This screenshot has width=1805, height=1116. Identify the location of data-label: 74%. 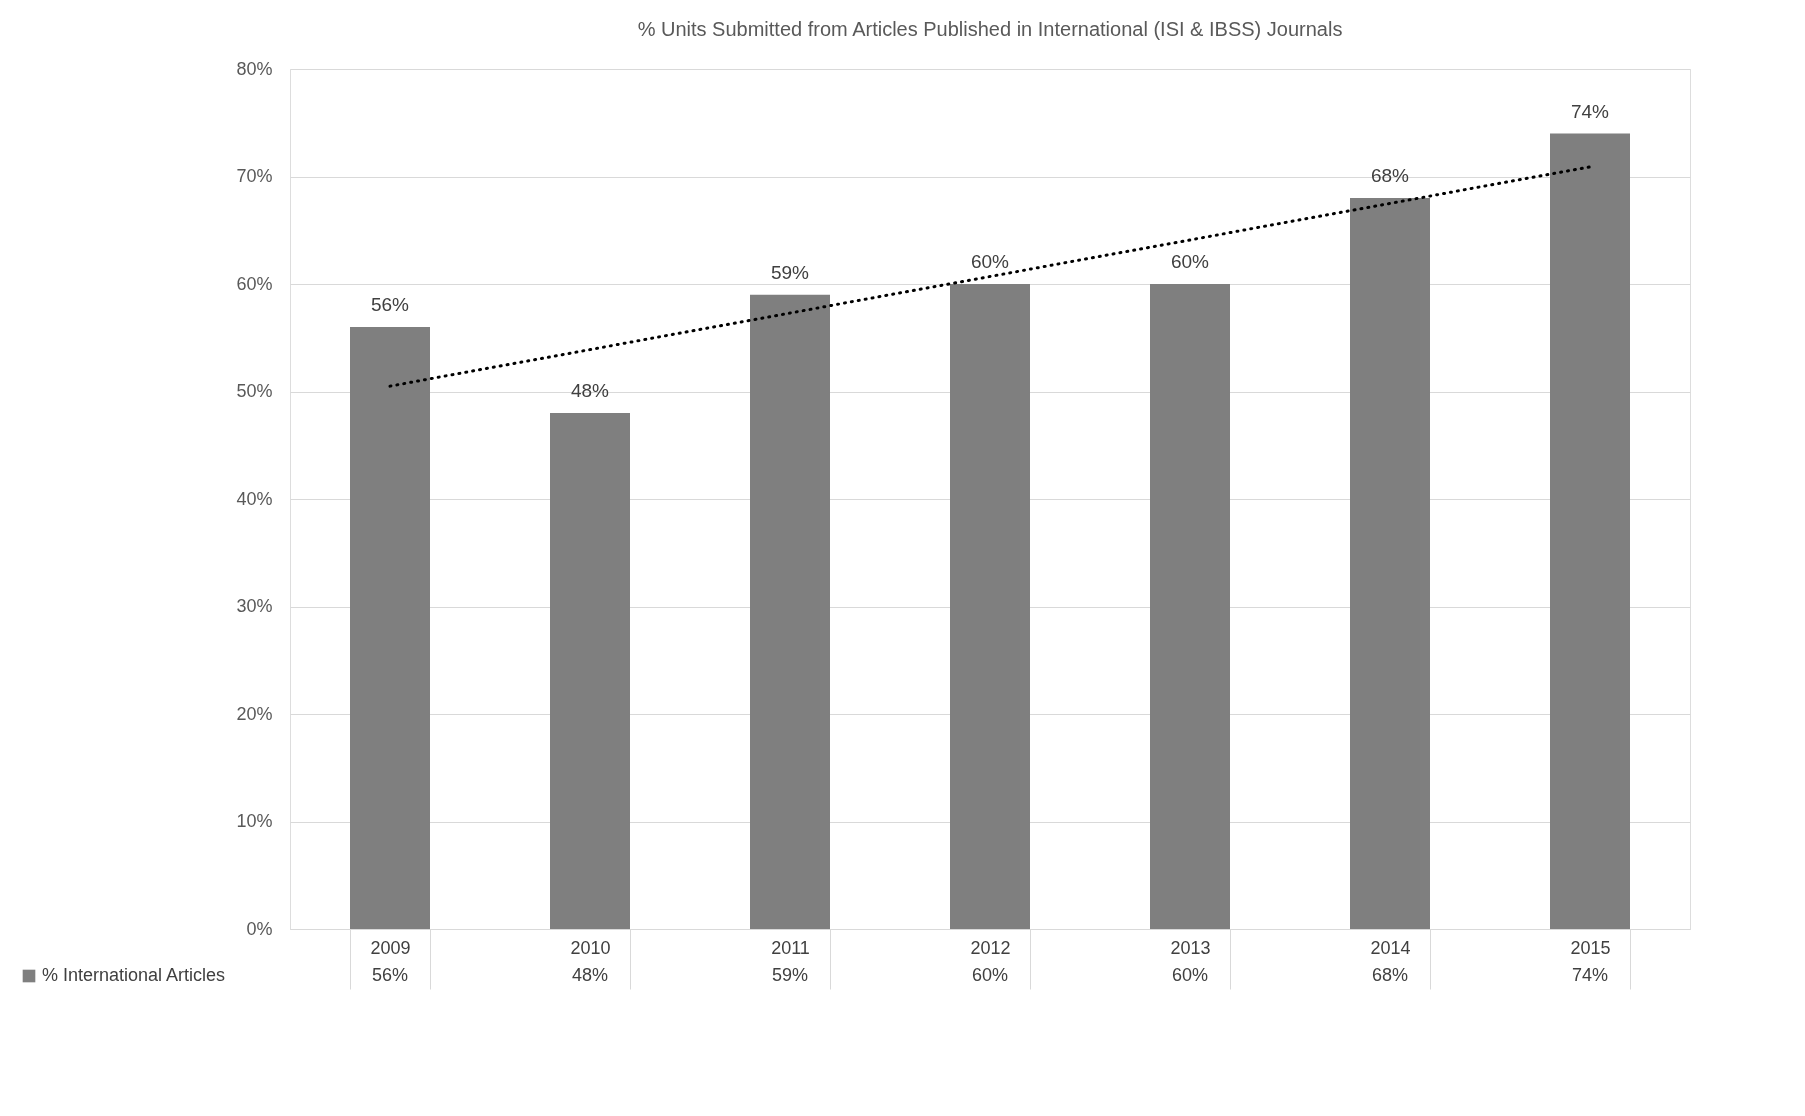
(1590, 975).